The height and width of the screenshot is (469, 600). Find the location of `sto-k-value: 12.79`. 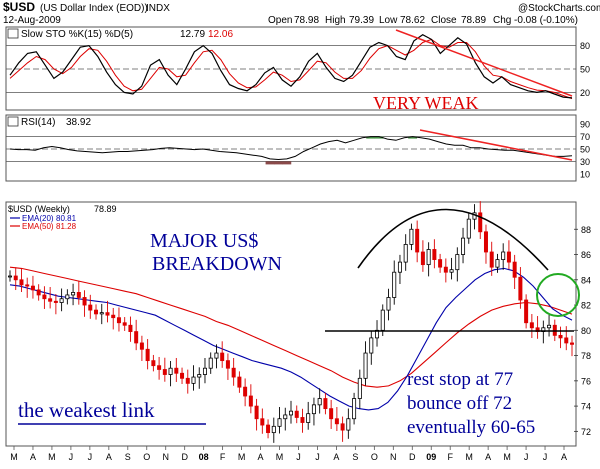

sto-k-value: 12.79 is located at coordinates (192, 34).